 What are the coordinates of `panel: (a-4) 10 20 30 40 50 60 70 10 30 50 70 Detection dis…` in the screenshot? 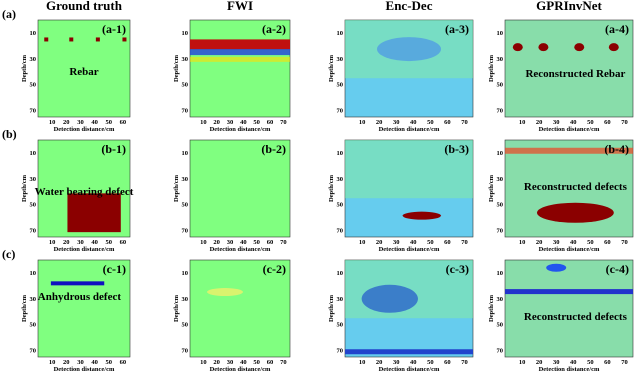 It's located at (561, 76).